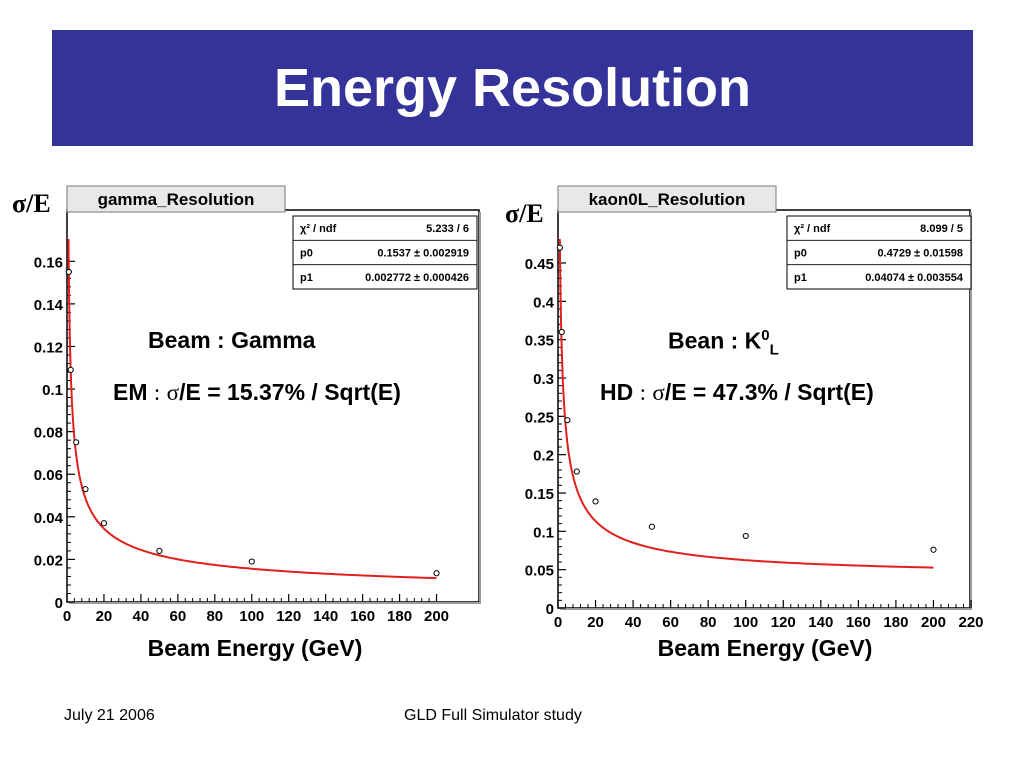 The width and height of the screenshot is (1024, 768). What do you see at coordinates (550, 609) in the screenshot?
I see `right-y-tick-label: 0` at bounding box center [550, 609].